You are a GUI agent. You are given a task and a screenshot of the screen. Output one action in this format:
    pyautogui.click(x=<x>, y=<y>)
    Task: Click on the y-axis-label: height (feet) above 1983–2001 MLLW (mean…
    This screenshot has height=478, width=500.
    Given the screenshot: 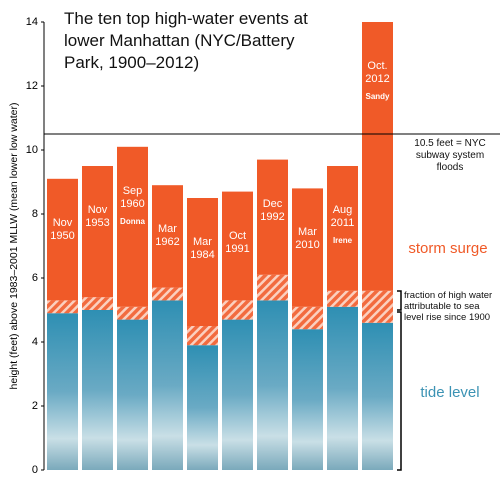 What is the action you would take?
    pyautogui.click(x=14, y=246)
    